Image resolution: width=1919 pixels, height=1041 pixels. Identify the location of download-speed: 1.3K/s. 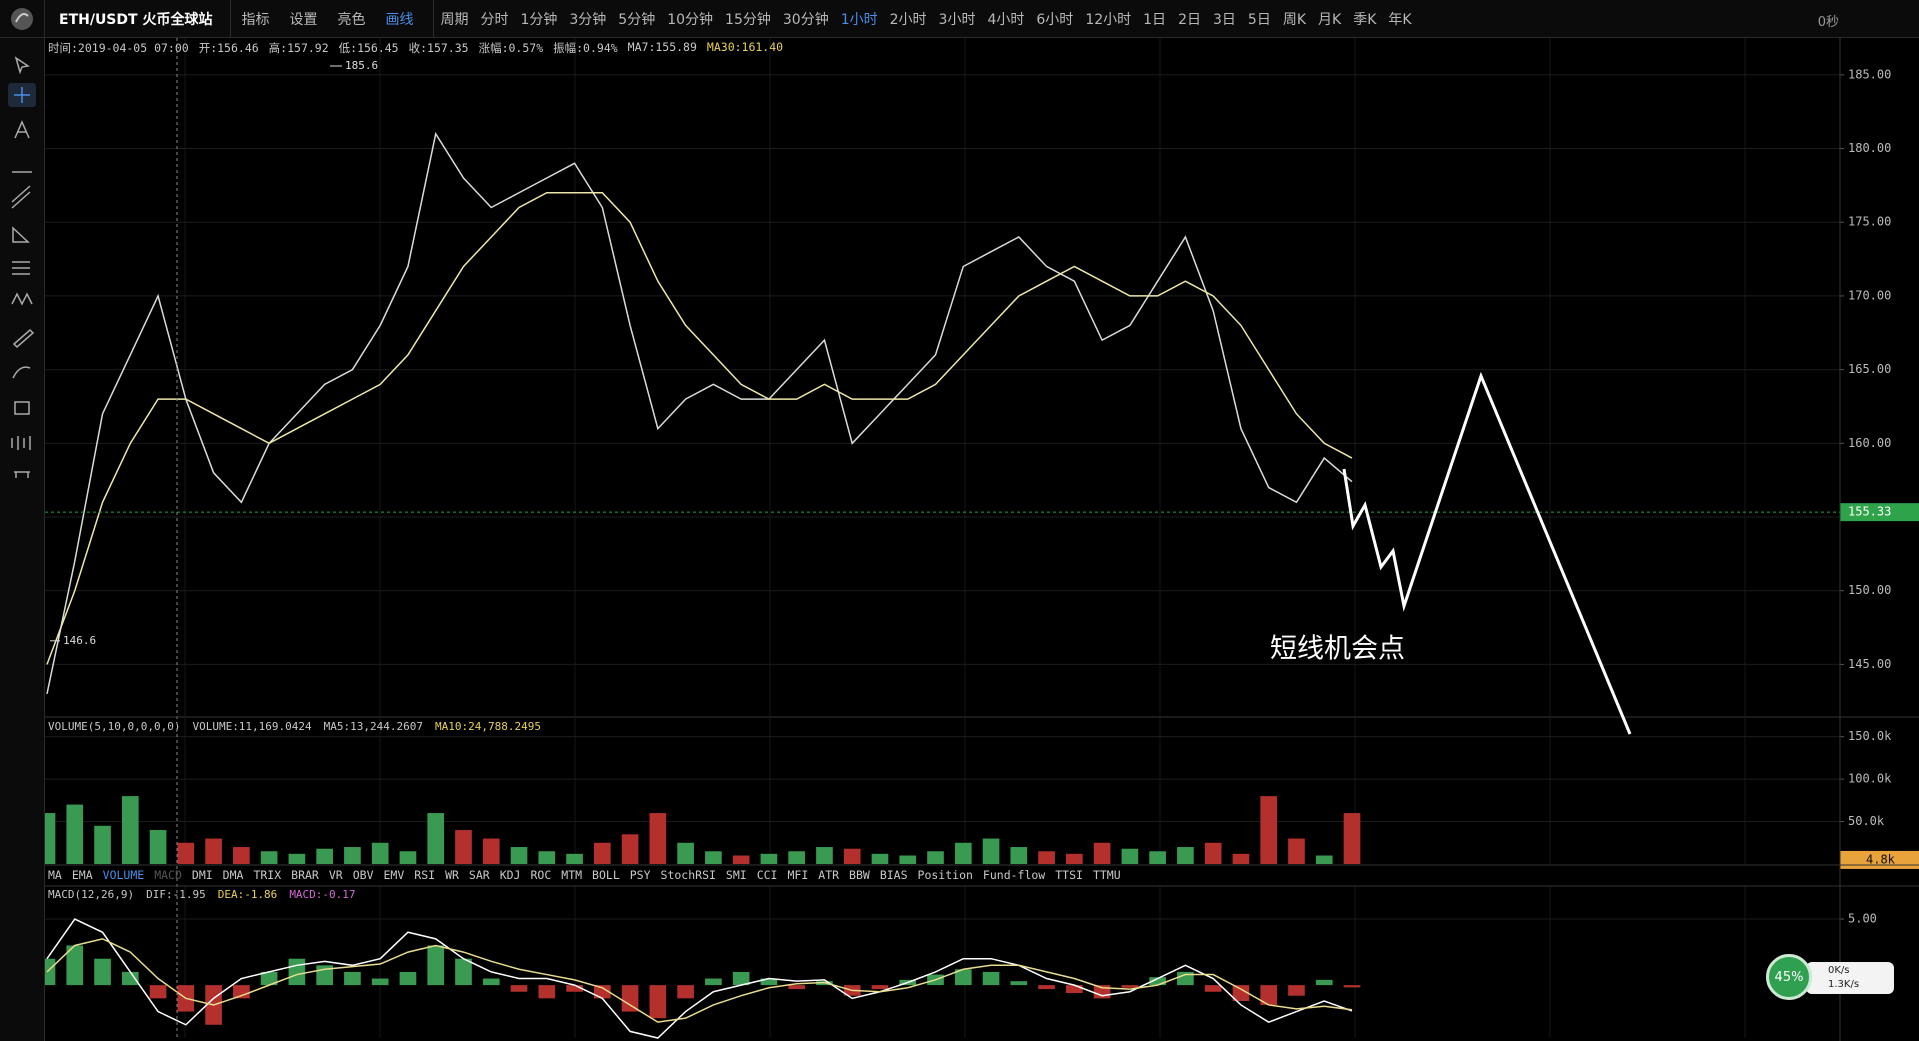
(1844, 984).